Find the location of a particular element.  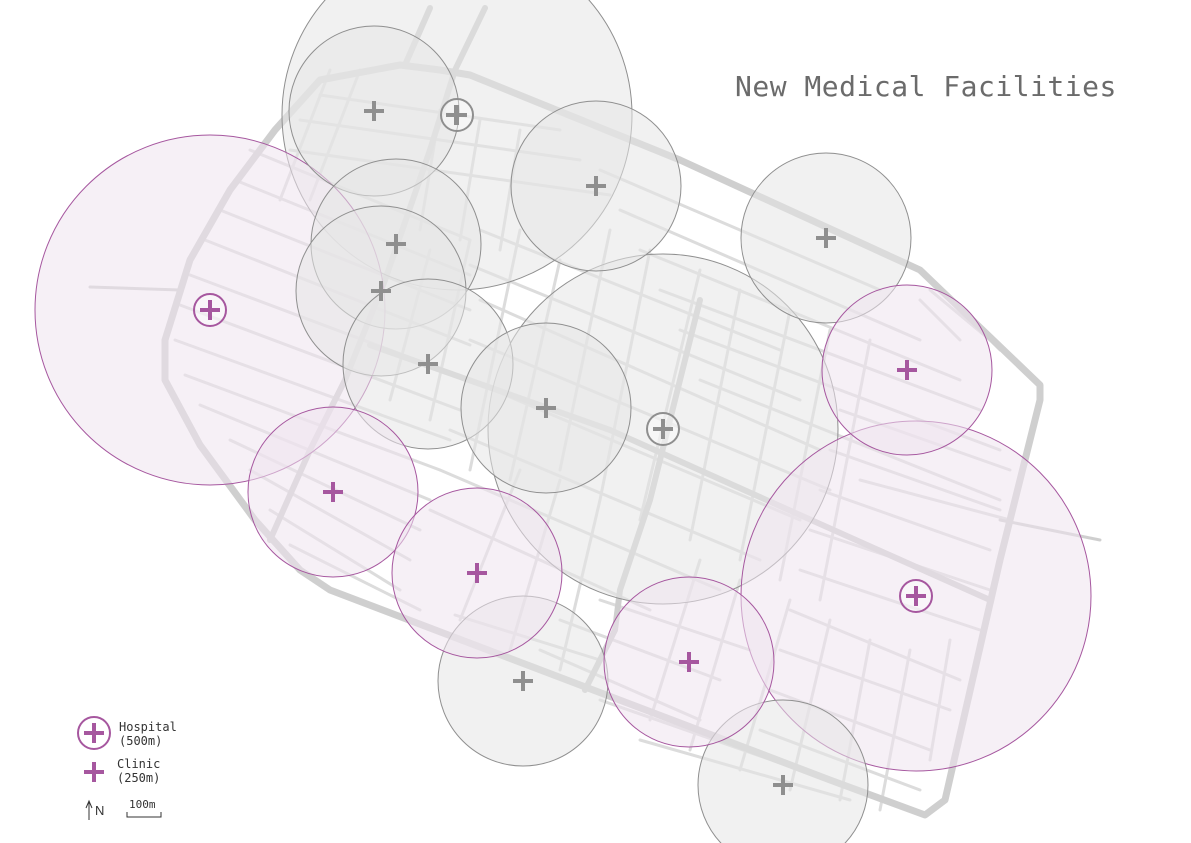

legend-hospital-text: Hospital (500m) is located at coordinates (148, 734).